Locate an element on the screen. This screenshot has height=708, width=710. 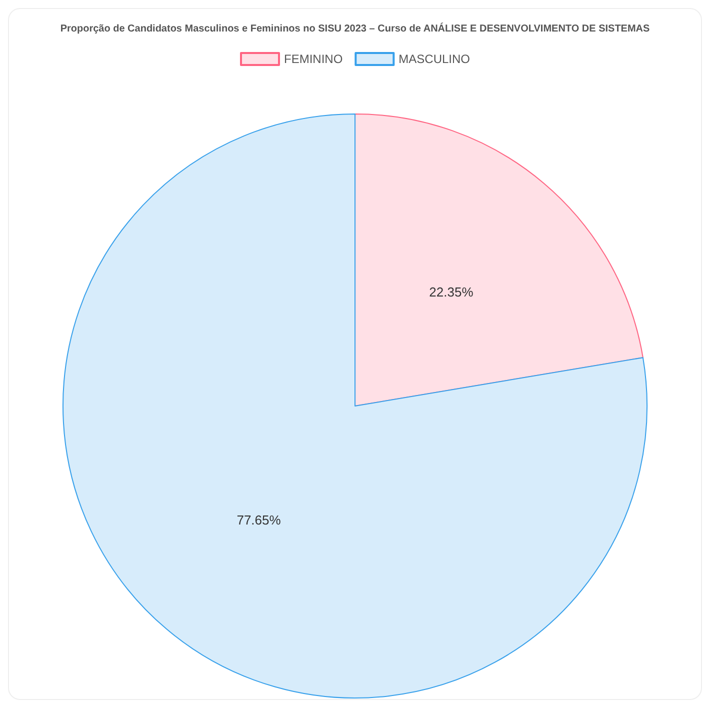
legend-label: MASCULINO is located at coordinates (434, 59).